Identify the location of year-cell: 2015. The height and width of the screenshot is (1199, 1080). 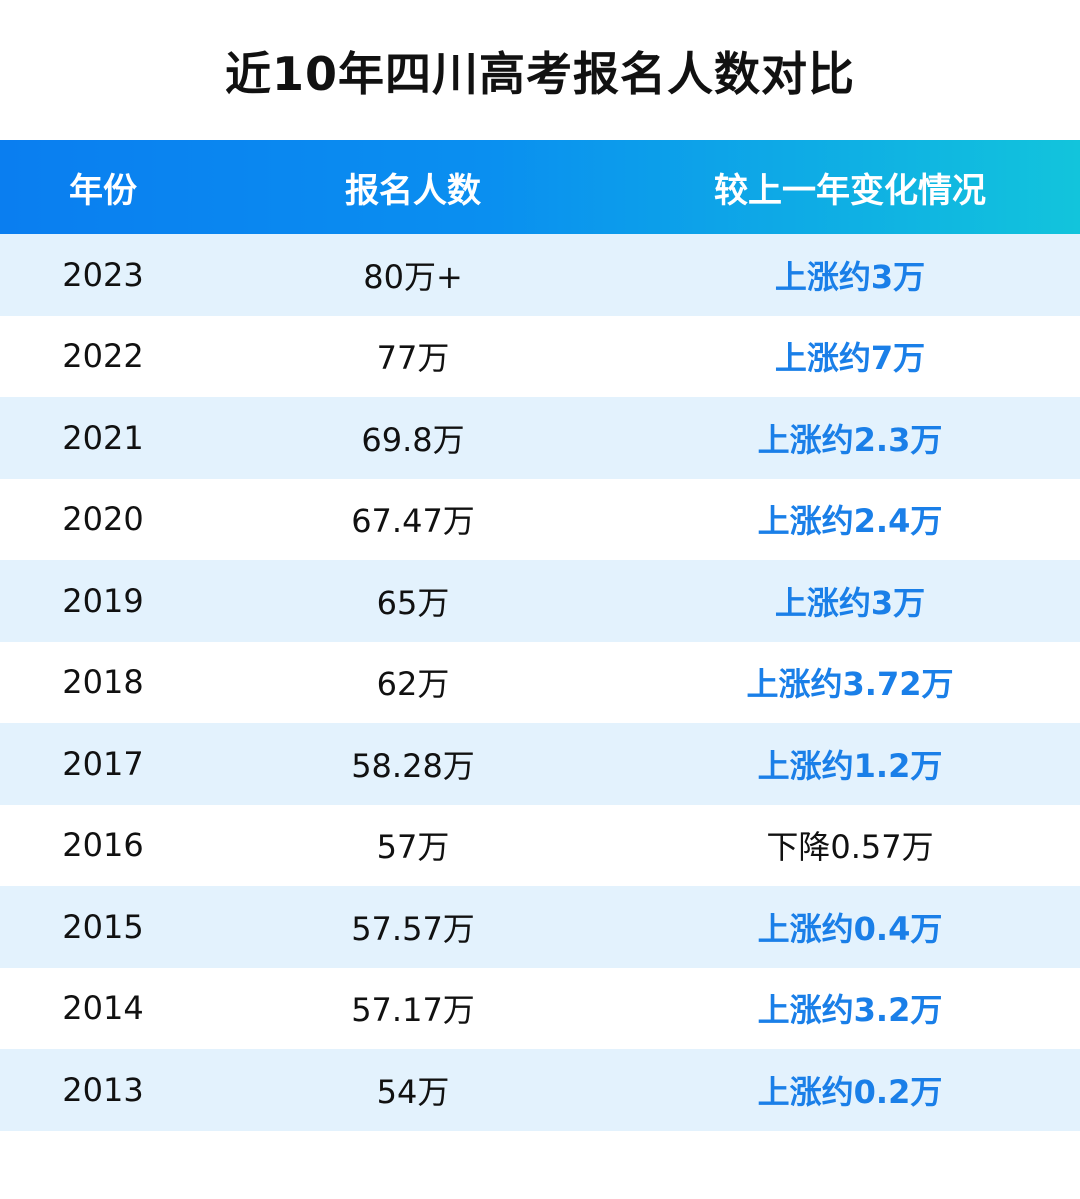
(103, 926).